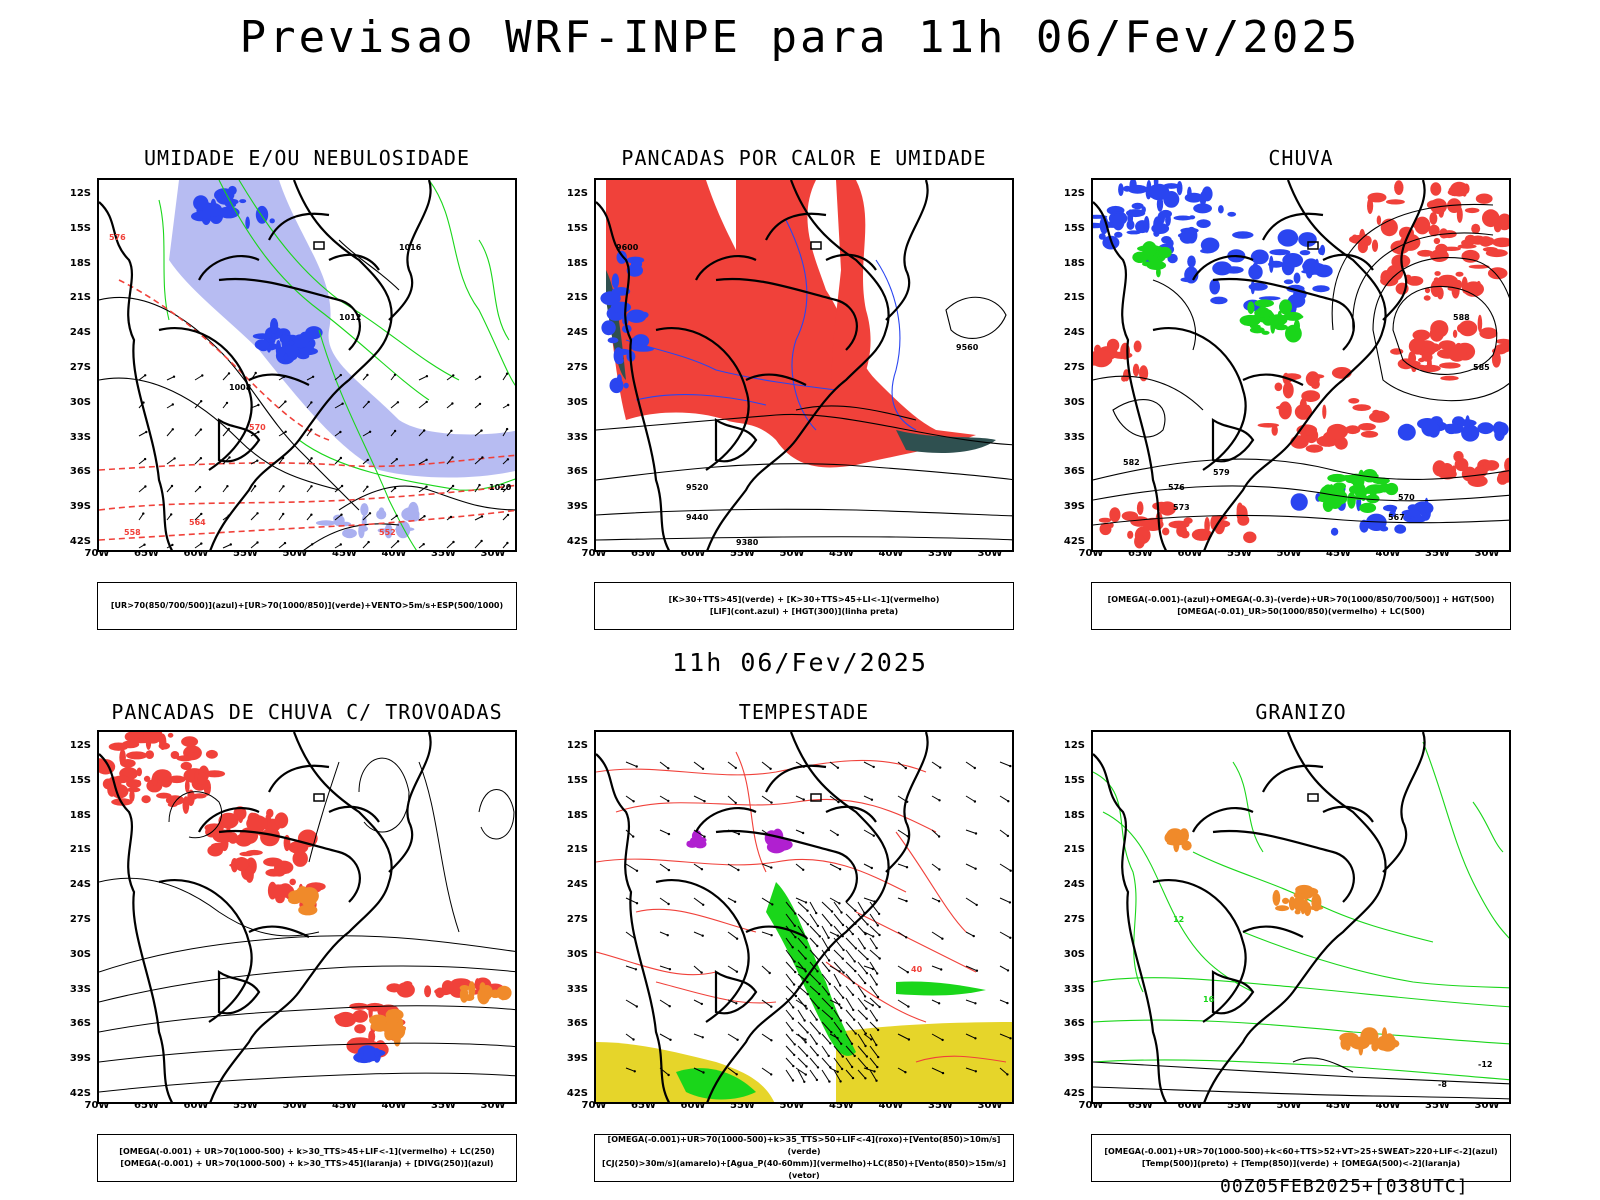 The image size is (1600, 1200). Describe the element at coordinates (697, 517) in the screenshot. I see `contour-label: 9440` at that location.